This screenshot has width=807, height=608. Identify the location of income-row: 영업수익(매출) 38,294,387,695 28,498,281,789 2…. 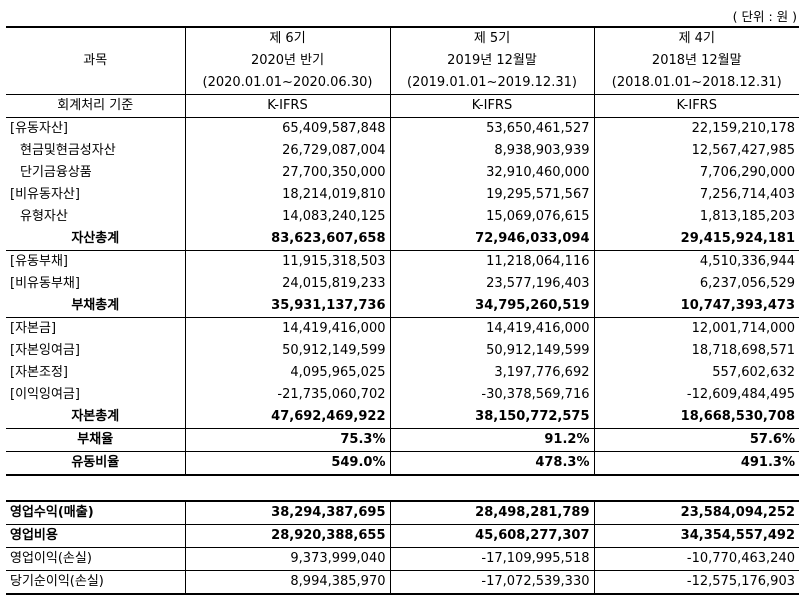
(402, 512).